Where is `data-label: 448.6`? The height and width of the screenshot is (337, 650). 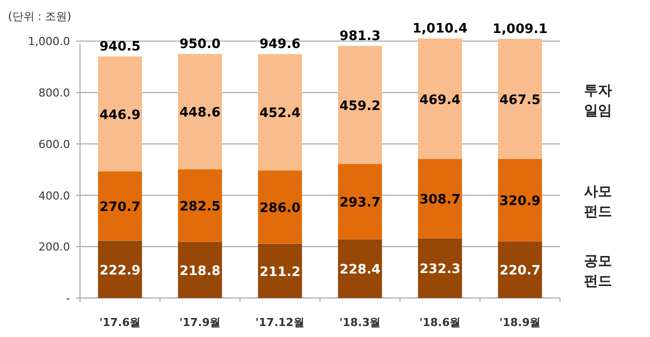
data-label: 448.6 is located at coordinates (200, 113).